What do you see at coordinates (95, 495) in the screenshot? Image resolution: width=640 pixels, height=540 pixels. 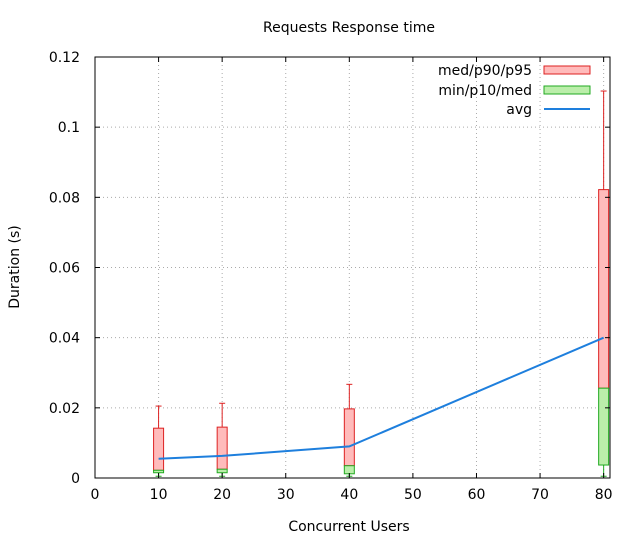 I see `x-tick-label: 0` at bounding box center [95, 495].